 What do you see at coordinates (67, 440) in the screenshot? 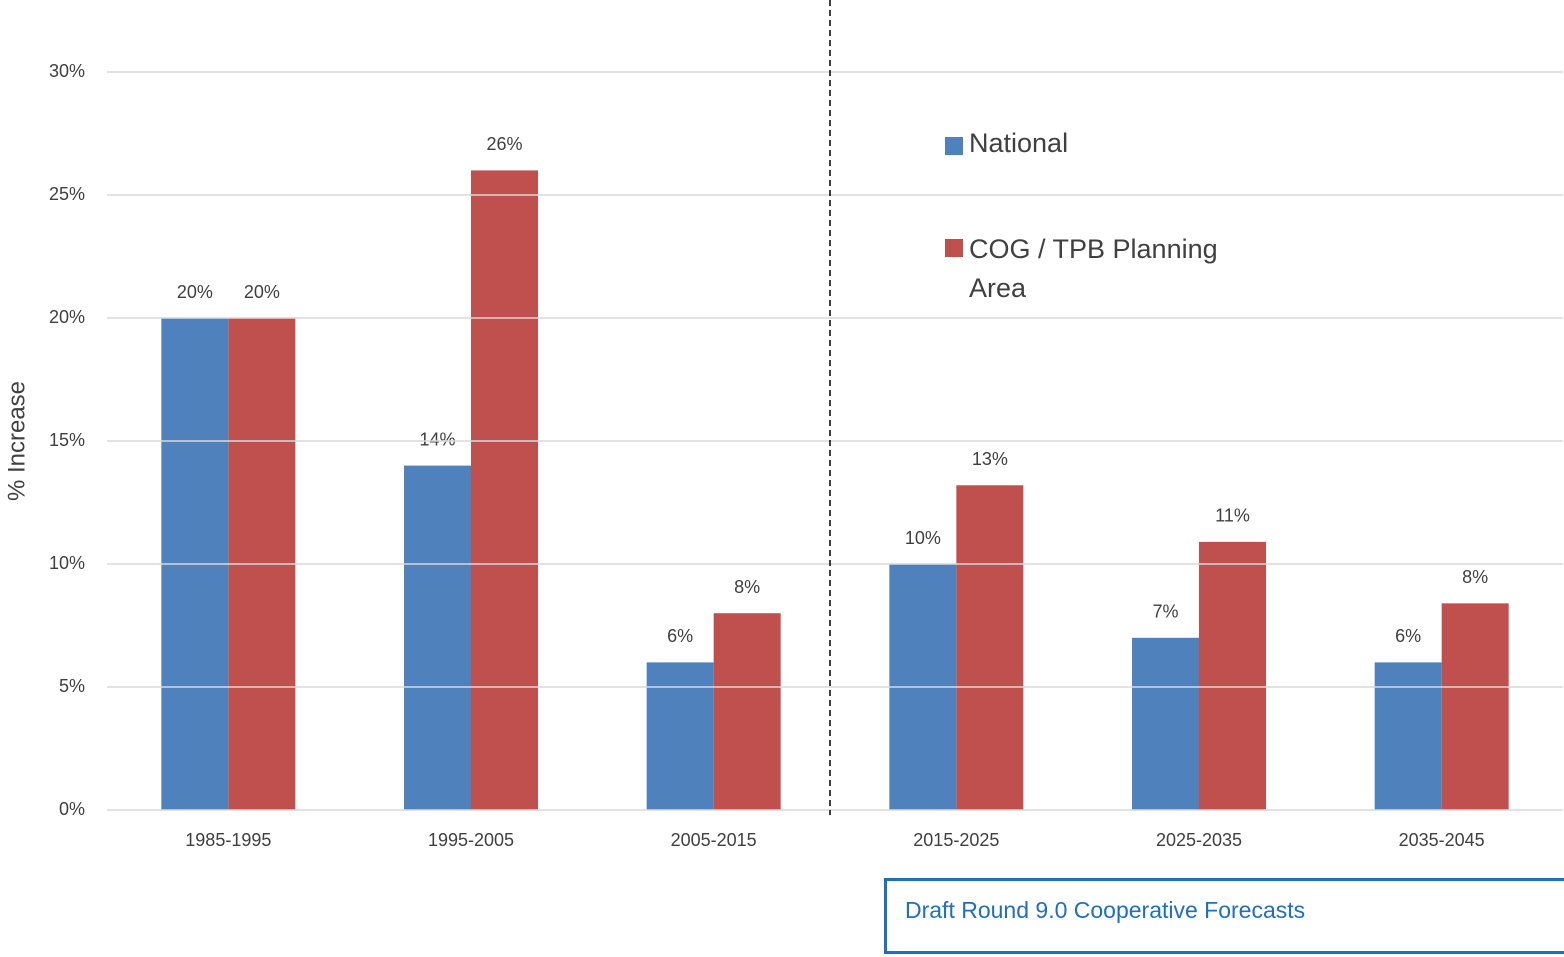
I see `y-tick-label: 15%` at bounding box center [67, 440].